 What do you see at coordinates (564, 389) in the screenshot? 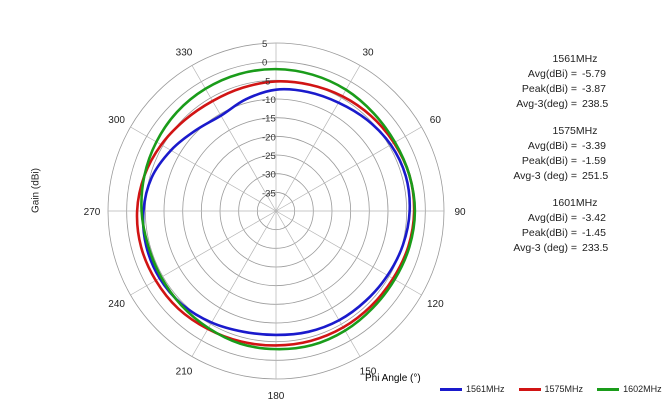
I see `legend-label: 1575MHz` at bounding box center [564, 389].